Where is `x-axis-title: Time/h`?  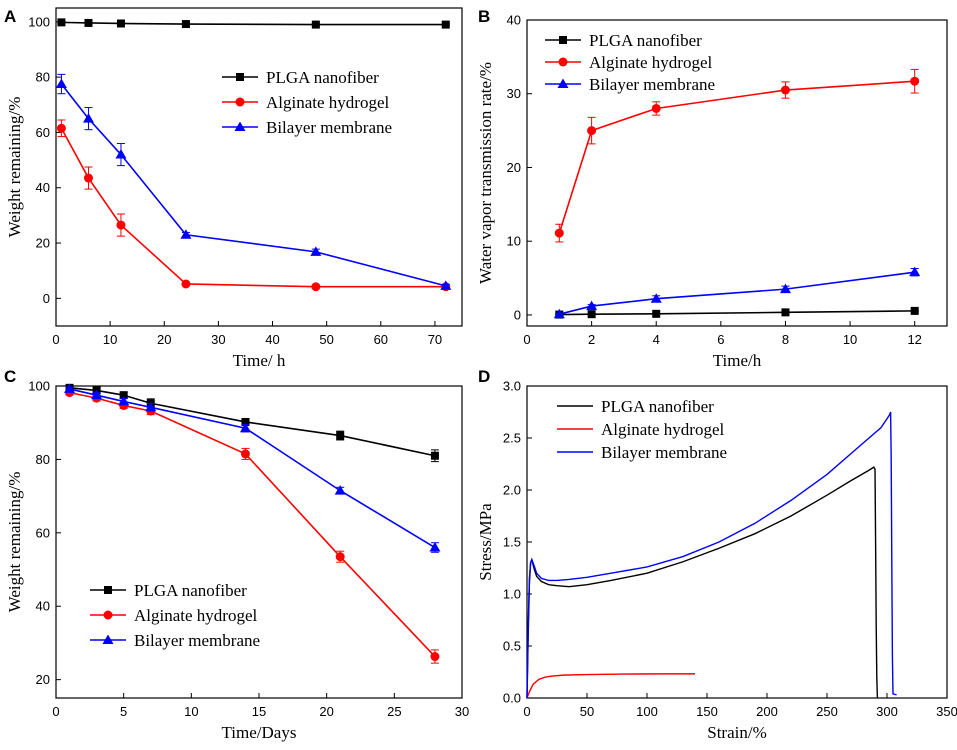
x-axis-title: Time/h is located at coordinates (737, 360).